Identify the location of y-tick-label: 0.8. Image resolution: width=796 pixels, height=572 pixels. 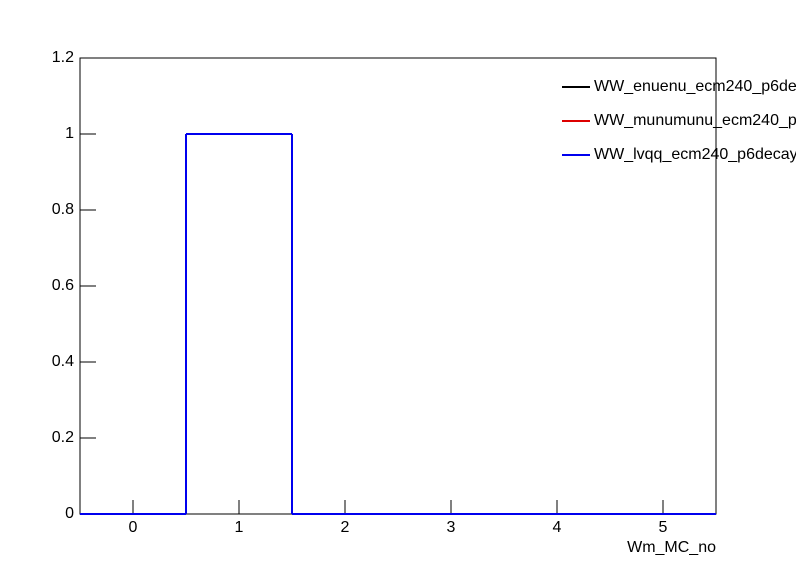
(63, 209).